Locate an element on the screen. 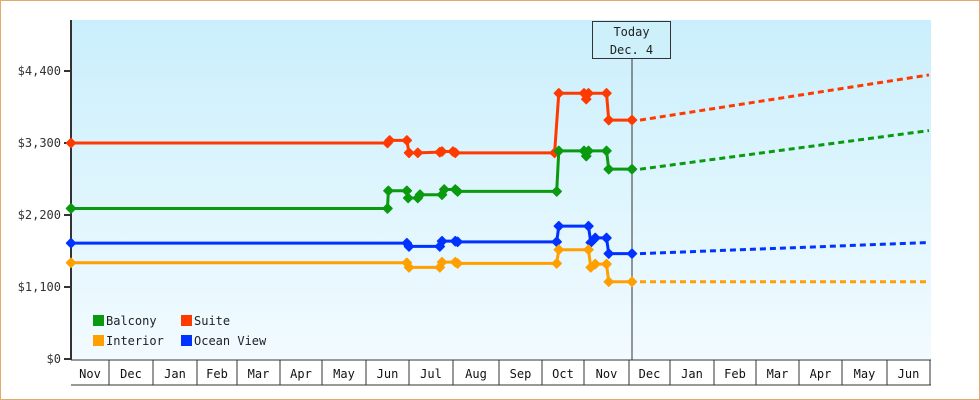  y-axis: $0 $1,100 $2,200 $3,300 $4,400 is located at coordinates (45, 193).